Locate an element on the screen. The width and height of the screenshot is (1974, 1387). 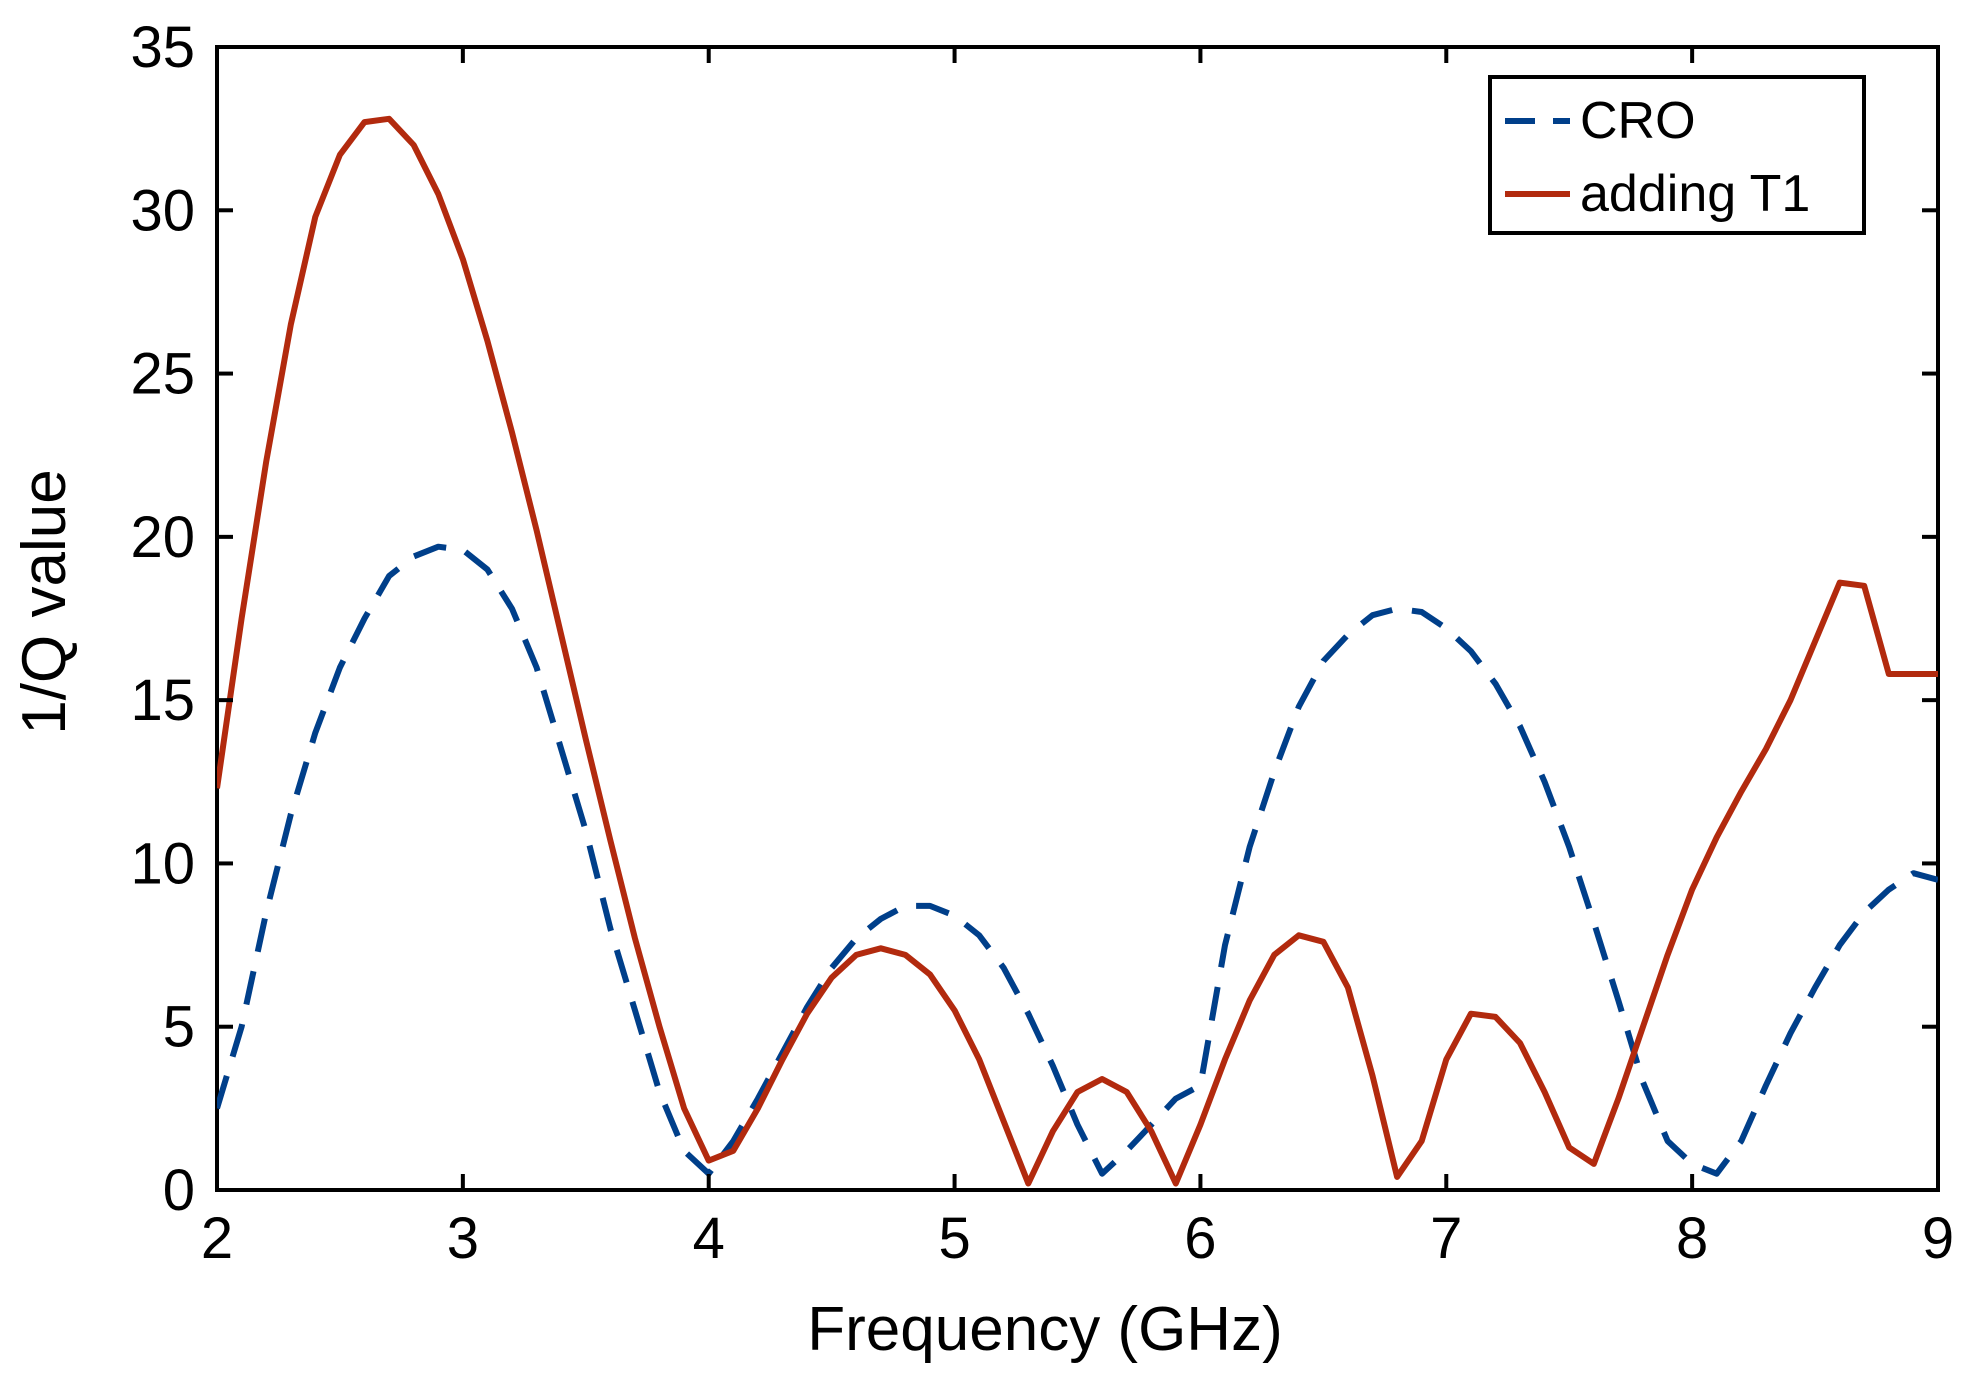
legend: CRO adding T1 is located at coordinates (1677, 155).